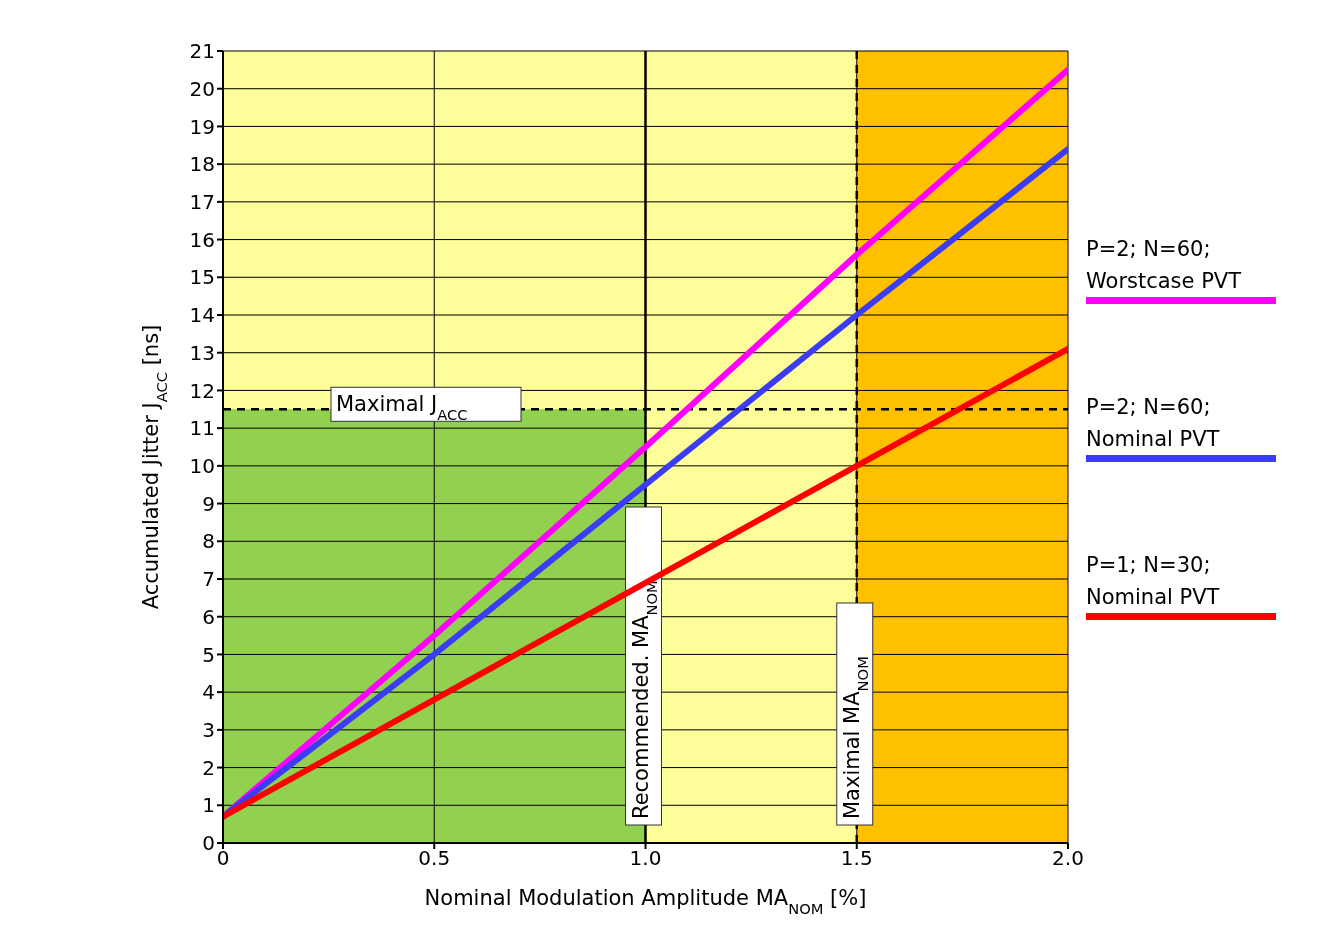 The image size is (1332, 937). Describe the element at coordinates (202, 465) in the screenshot. I see `y-tick-label: 10` at that location.